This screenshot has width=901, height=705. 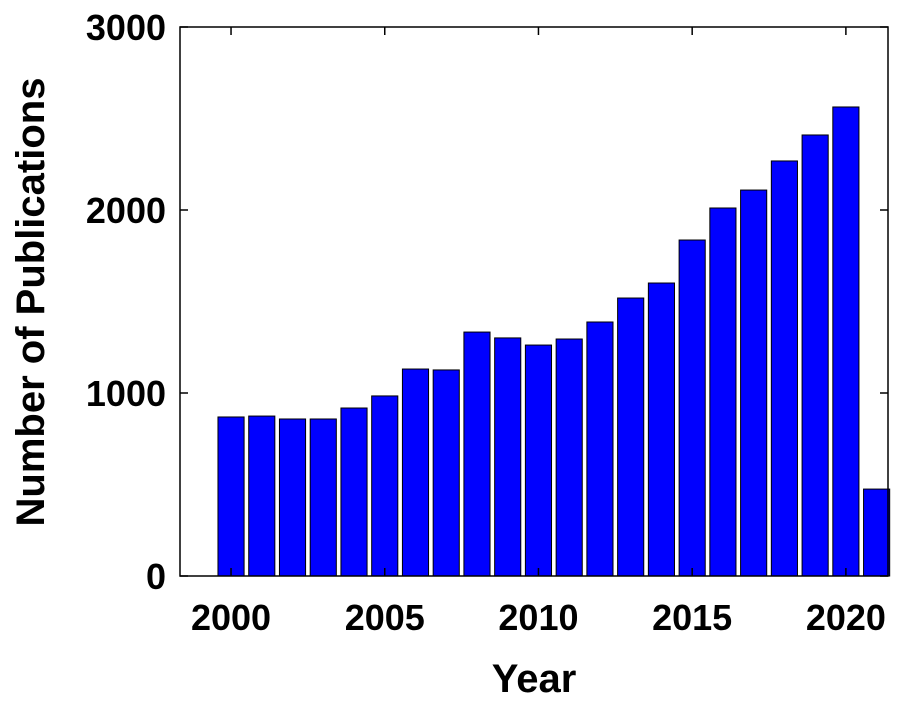 What do you see at coordinates (126, 393) in the screenshot?
I see `y-tick-label: 1000` at bounding box center [126, 393].